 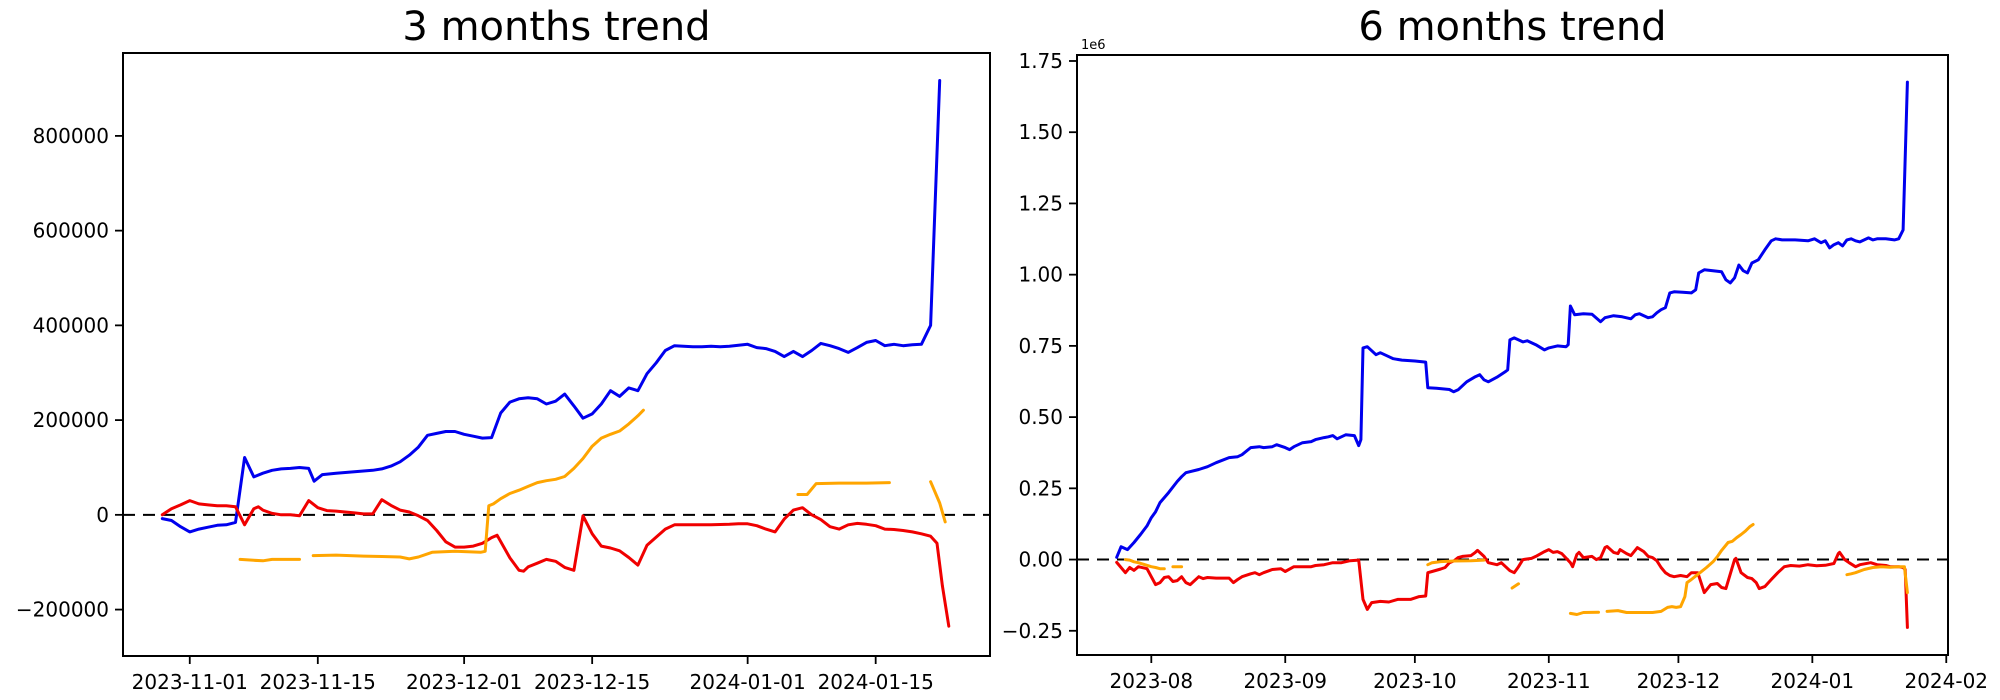 I want to click on x-tick-label: 2024-01-01, so click(x=748, y=682).